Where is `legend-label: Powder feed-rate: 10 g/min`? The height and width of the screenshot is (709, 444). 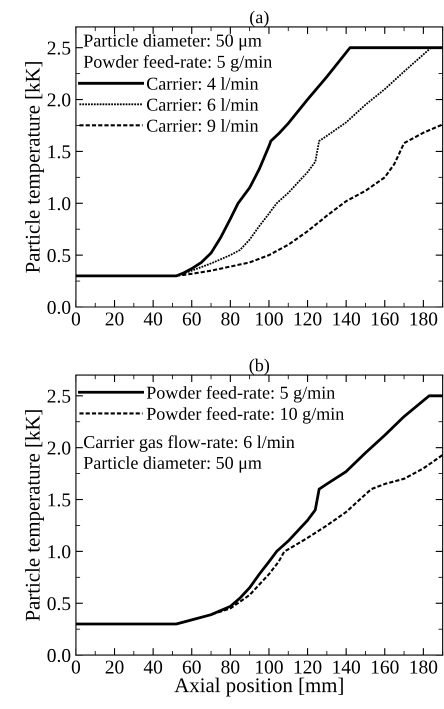
legend-label: Powder feed-rate: 10 g/min is located at coordinates (245, 415).